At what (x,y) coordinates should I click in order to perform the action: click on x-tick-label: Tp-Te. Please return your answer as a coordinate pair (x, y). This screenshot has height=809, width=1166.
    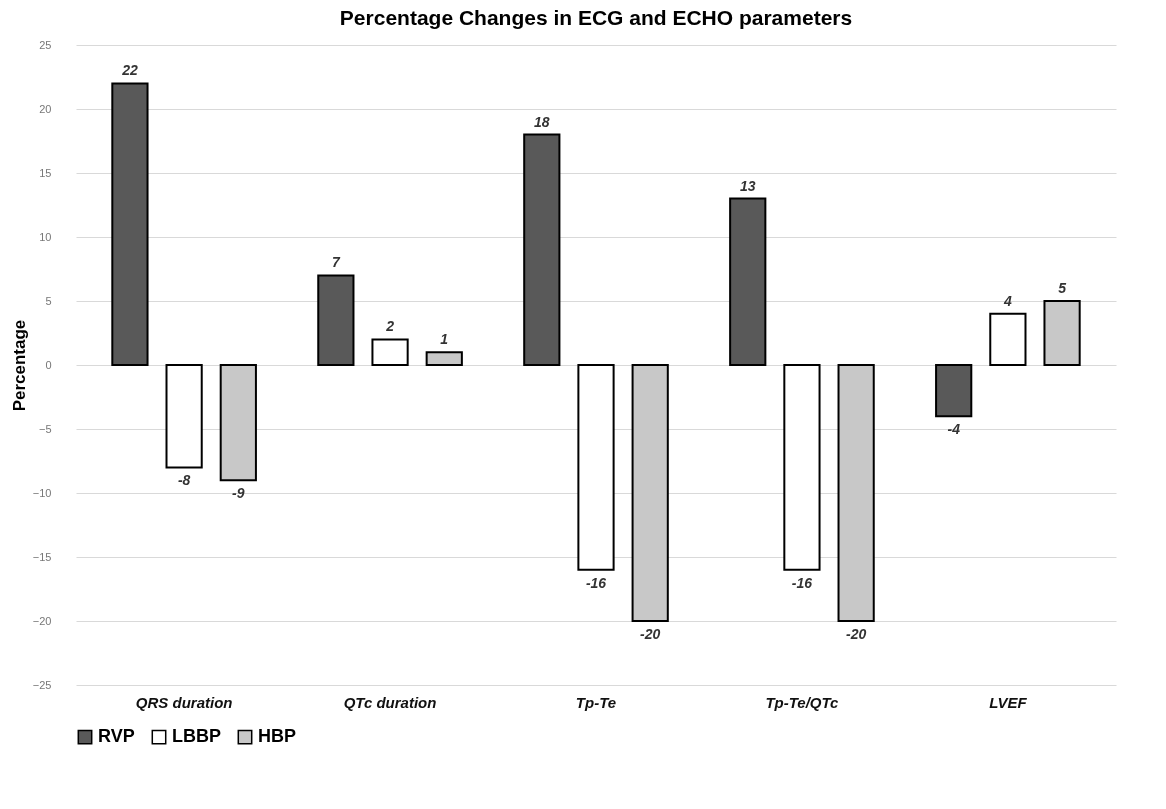
    Looking at the image, I should click on (596, 702).